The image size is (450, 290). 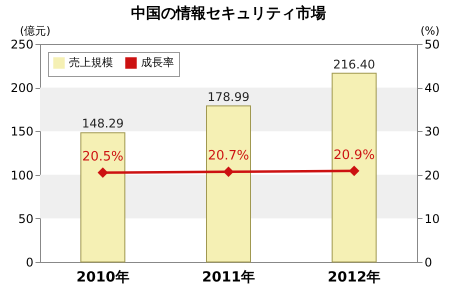 I want to click on y2-tick-label: 30, so click(x=432, y=131).